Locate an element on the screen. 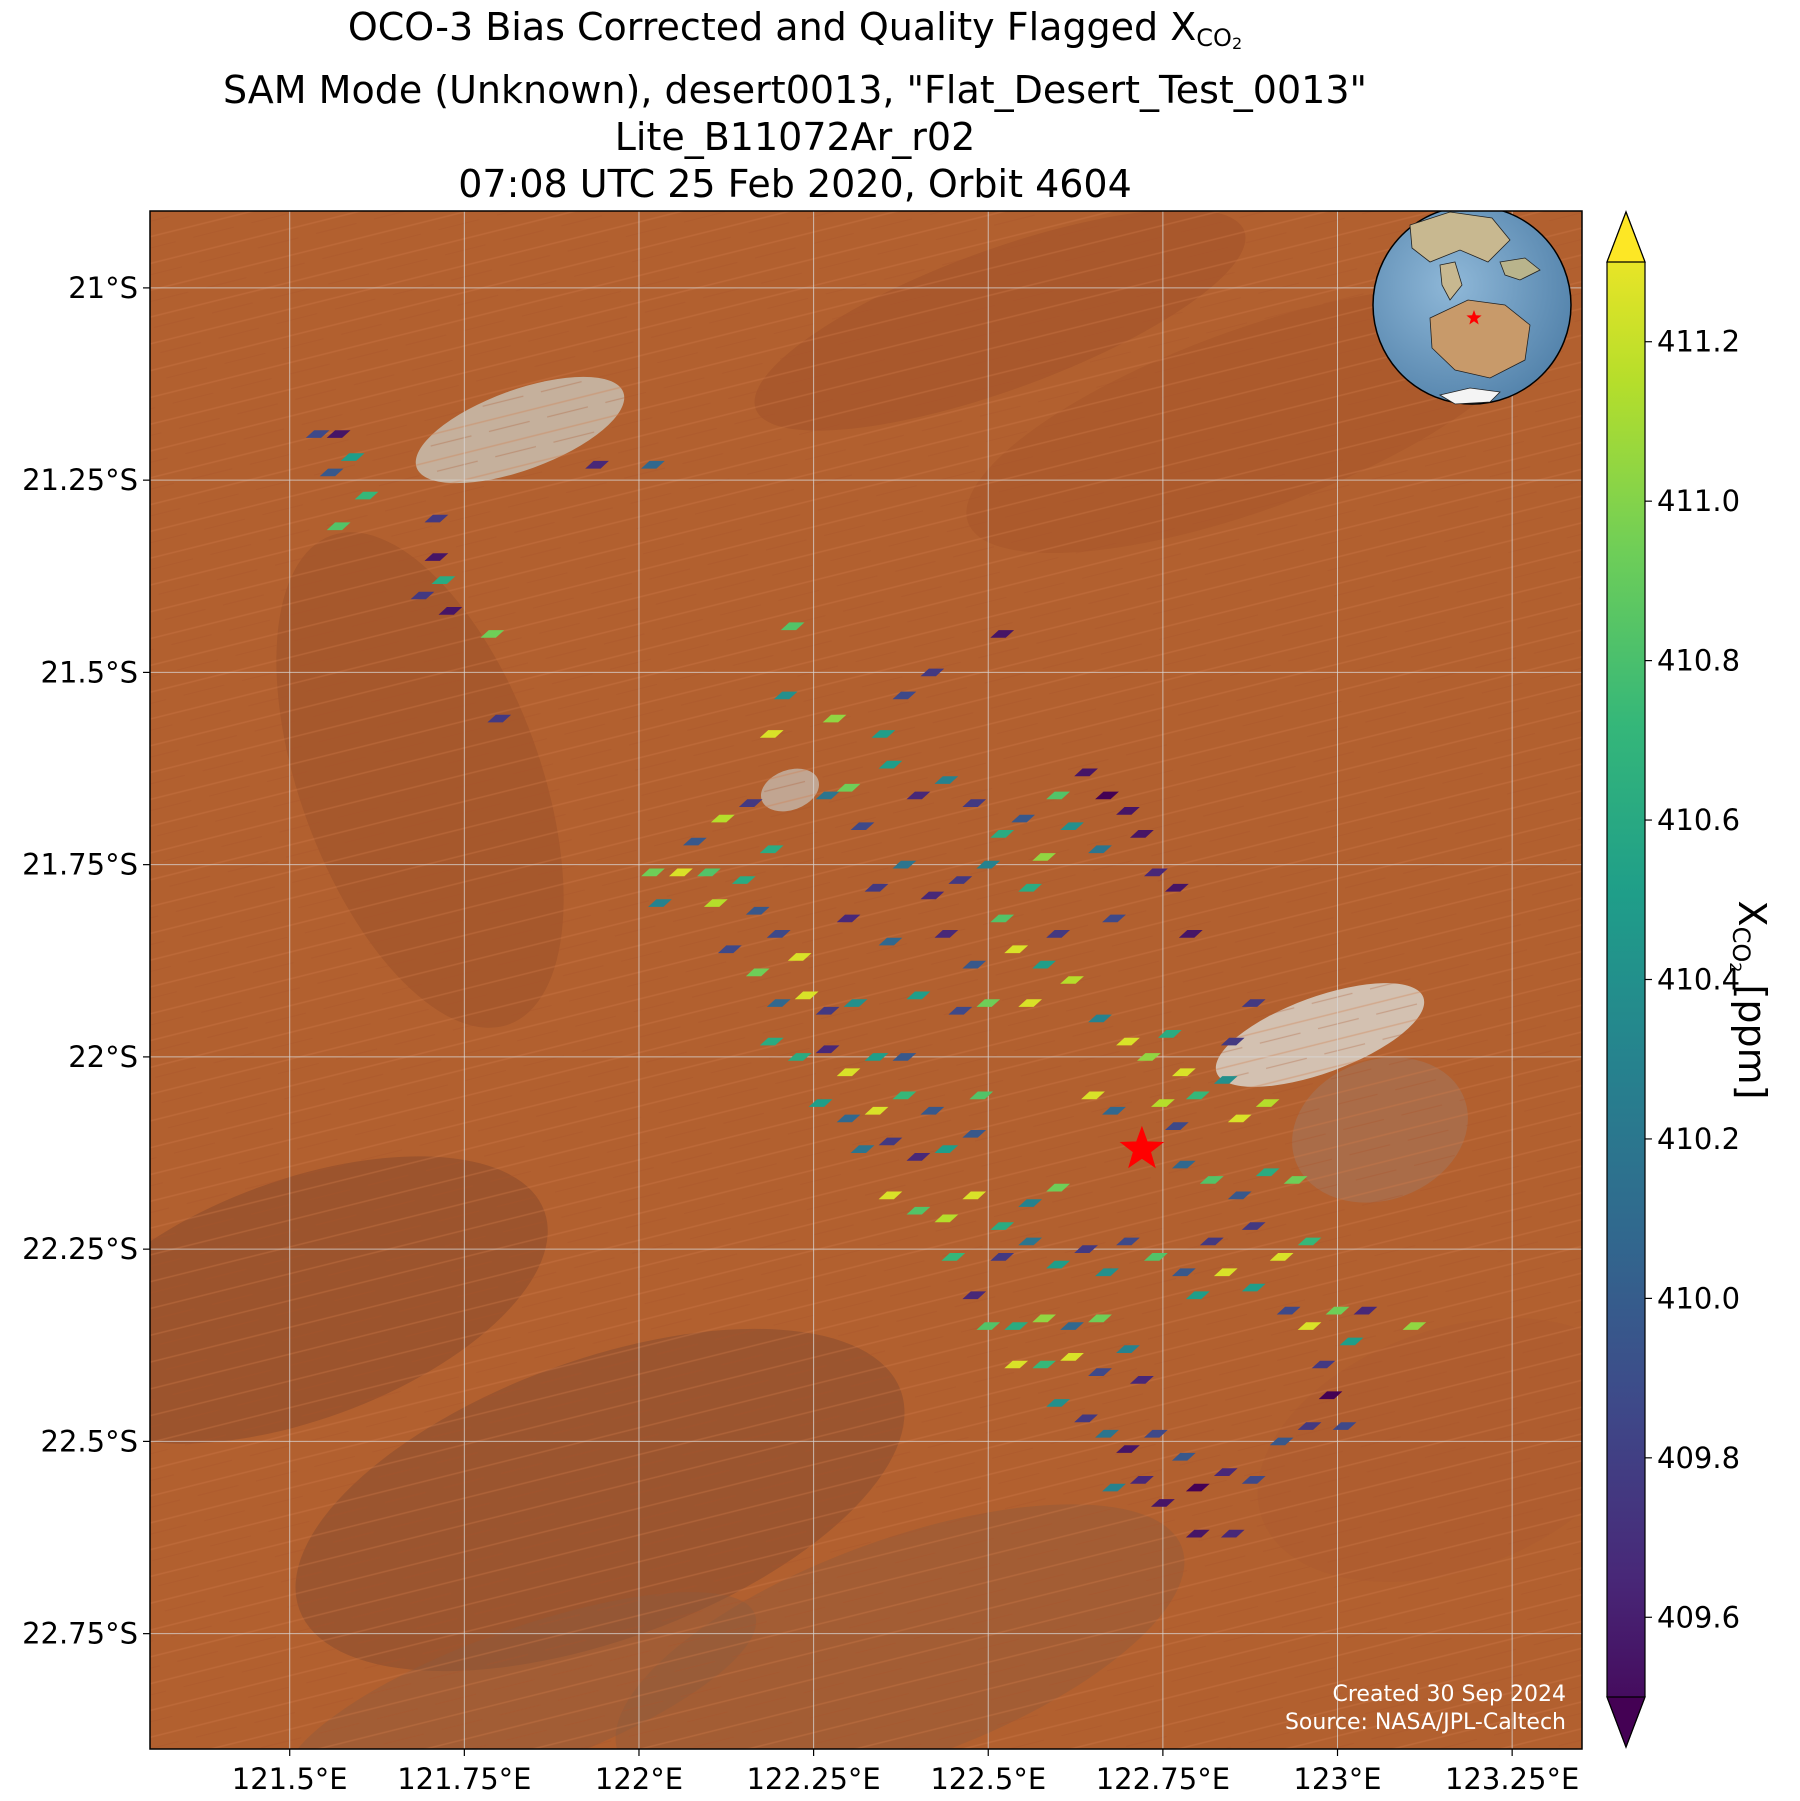 This screenshot has width=1800, height=1801. star-icon is located at coordinates (1142, 1147).